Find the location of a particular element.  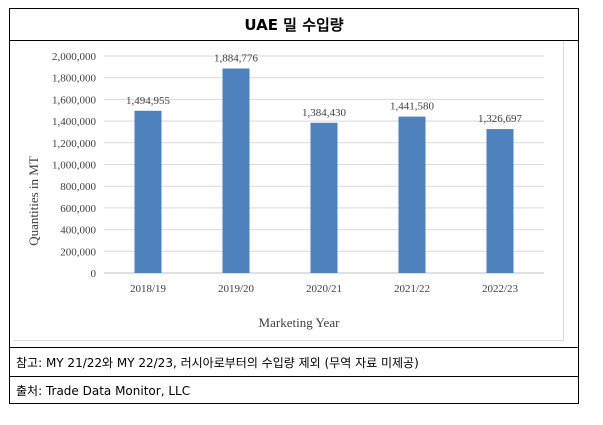

y-tick-label: 2,000,000 is located at coordinates (74, 57).